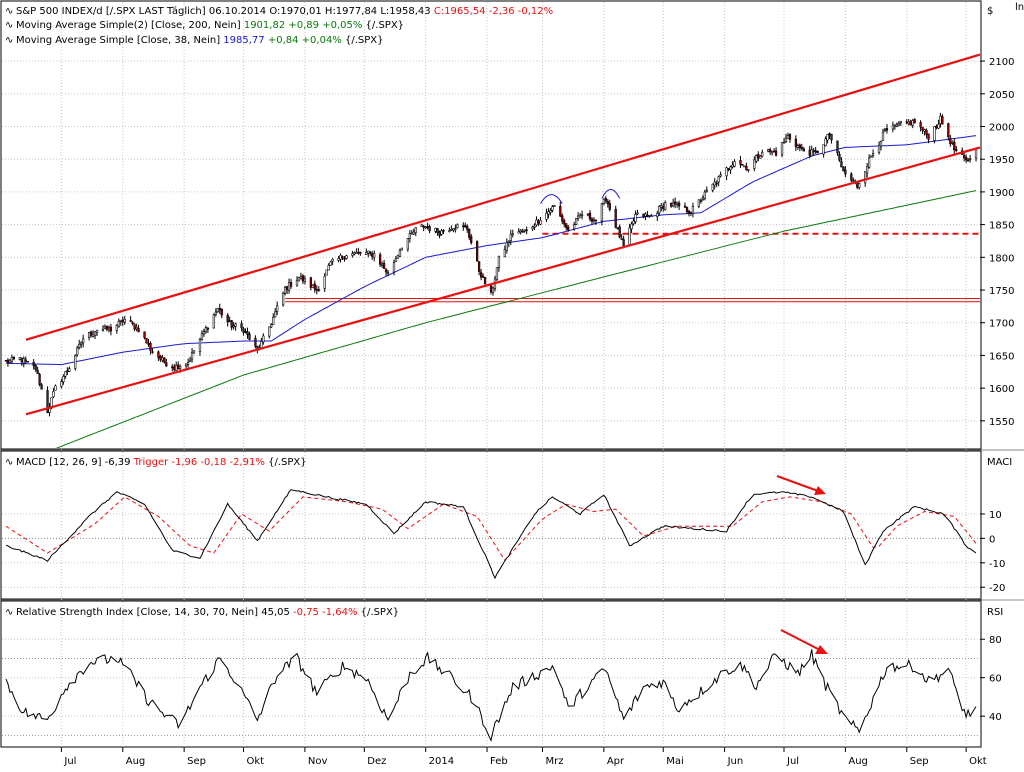  Describe the element at coordinates (491, 534) in the screenshot. I see `macd-panel` at that location.